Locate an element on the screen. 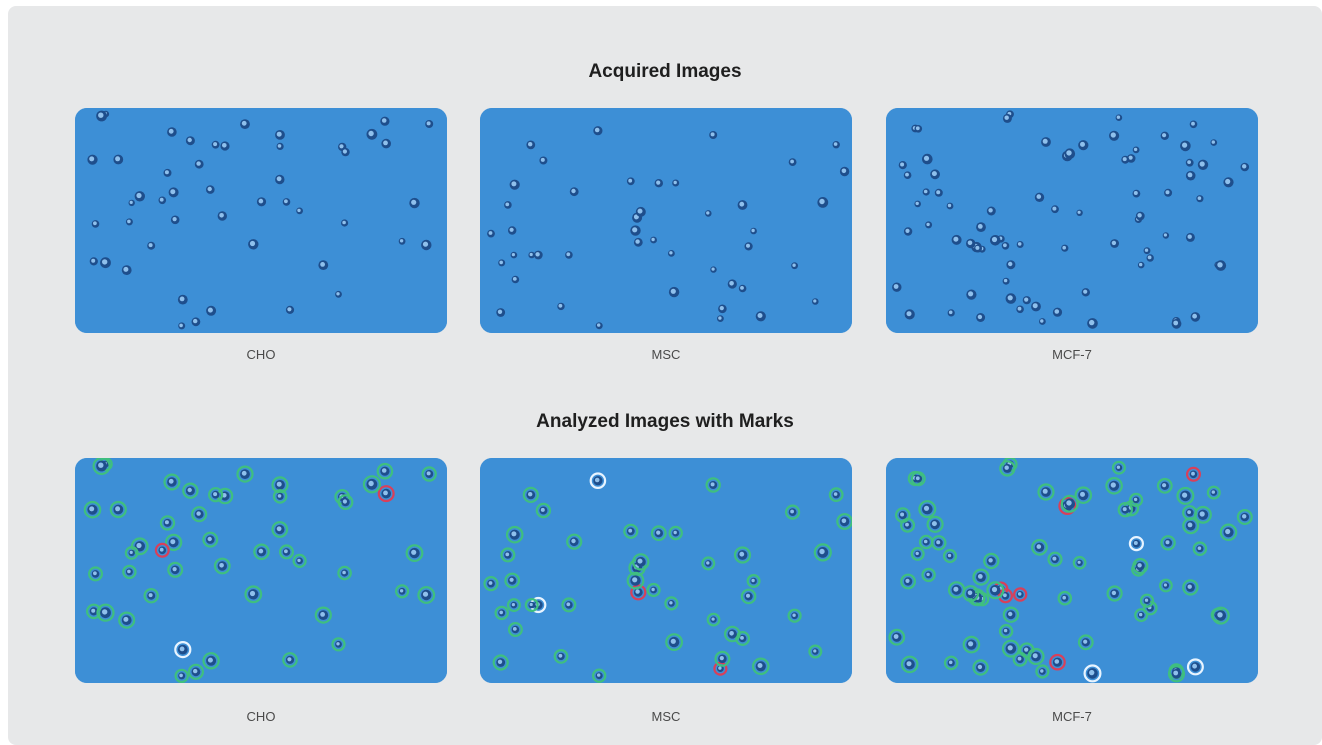 Image resolution: width=1322 pixels, height=745 pixels. caption-analyzed-cho: CHO is located at coordinates (261, 716).